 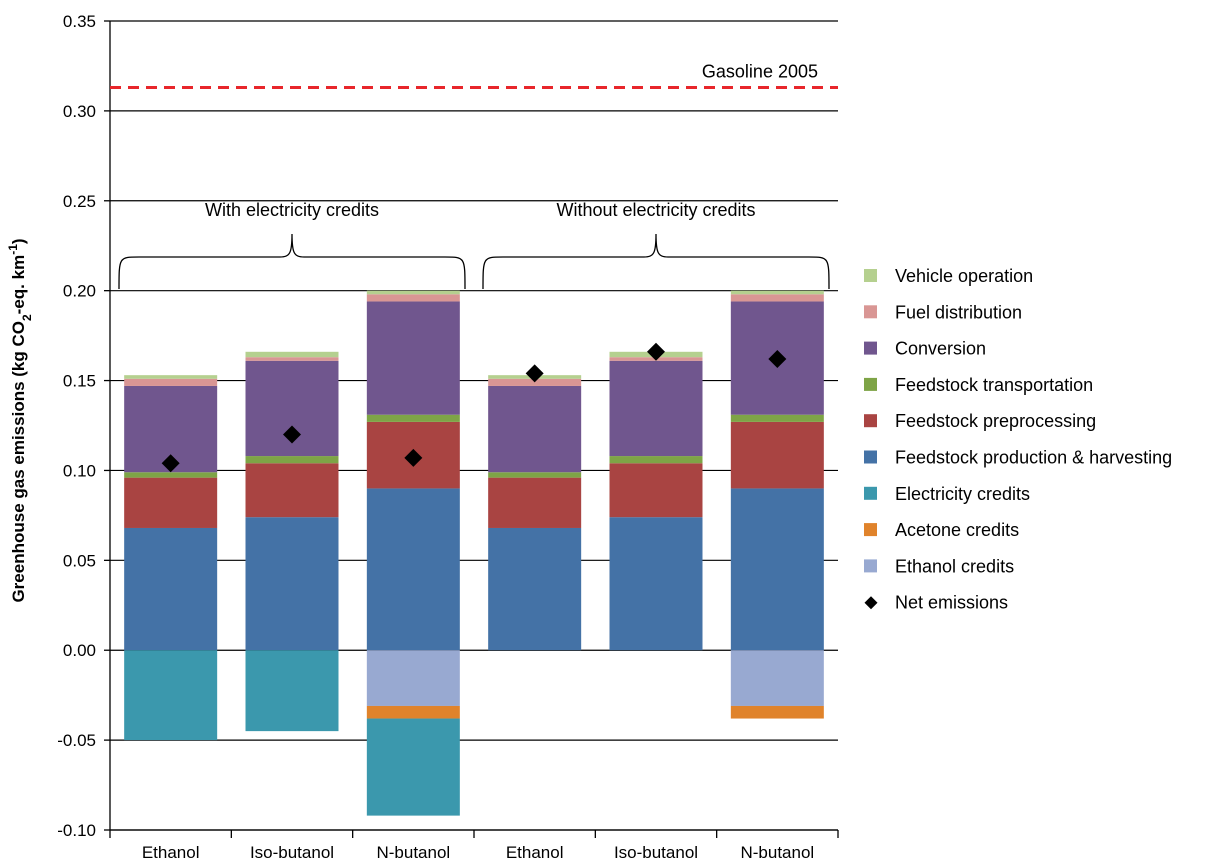 What do you see at coordinates (964, 276) in the screenshot?
I see `legend-label: Vehicle operation` at bounding box center [964, 276].